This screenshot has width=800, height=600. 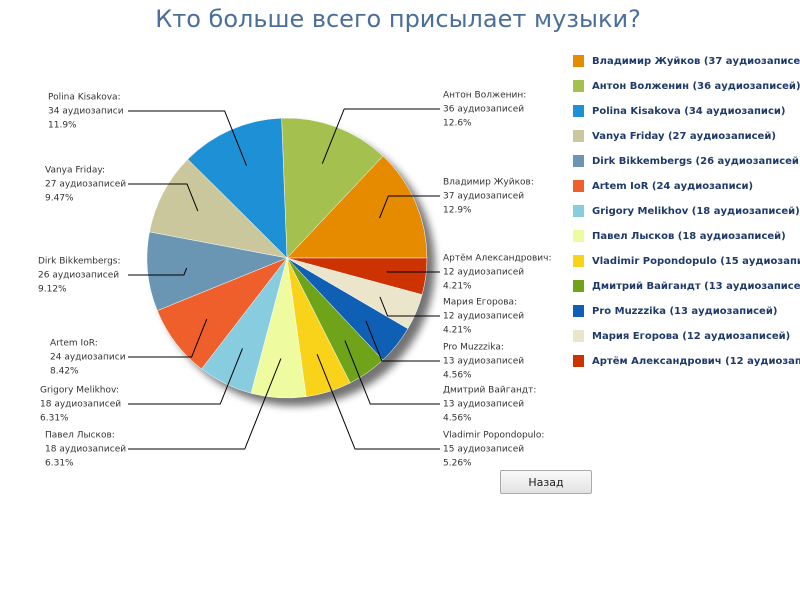 I want to click on callout-label: Grigory Melikhov:, so click(x=79, y=391).